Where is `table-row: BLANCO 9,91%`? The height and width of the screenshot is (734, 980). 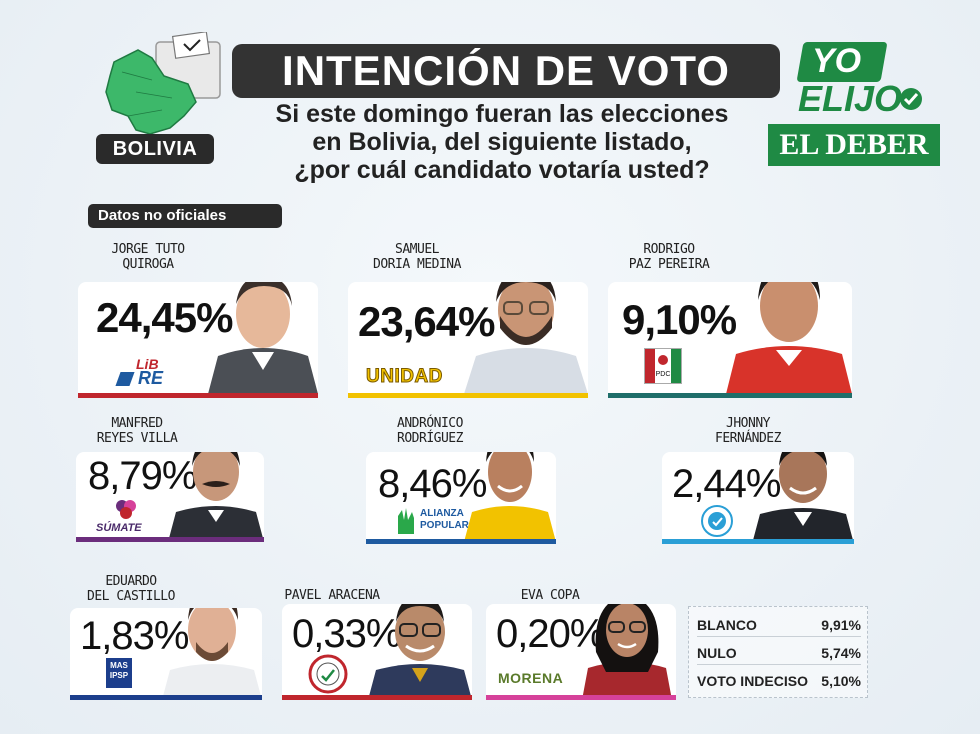
table-row: BLANCO 9,91% is located at coordinates (779, 625).